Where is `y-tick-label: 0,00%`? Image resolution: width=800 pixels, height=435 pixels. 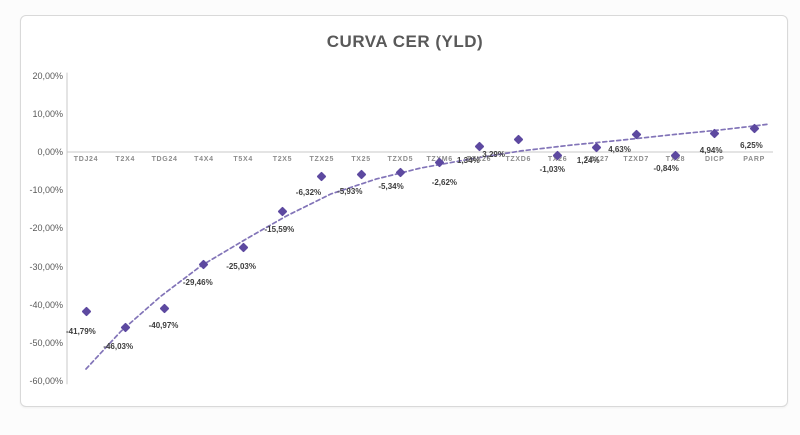
y-tick-label: 0,00% is located at coordinates (50, 152).